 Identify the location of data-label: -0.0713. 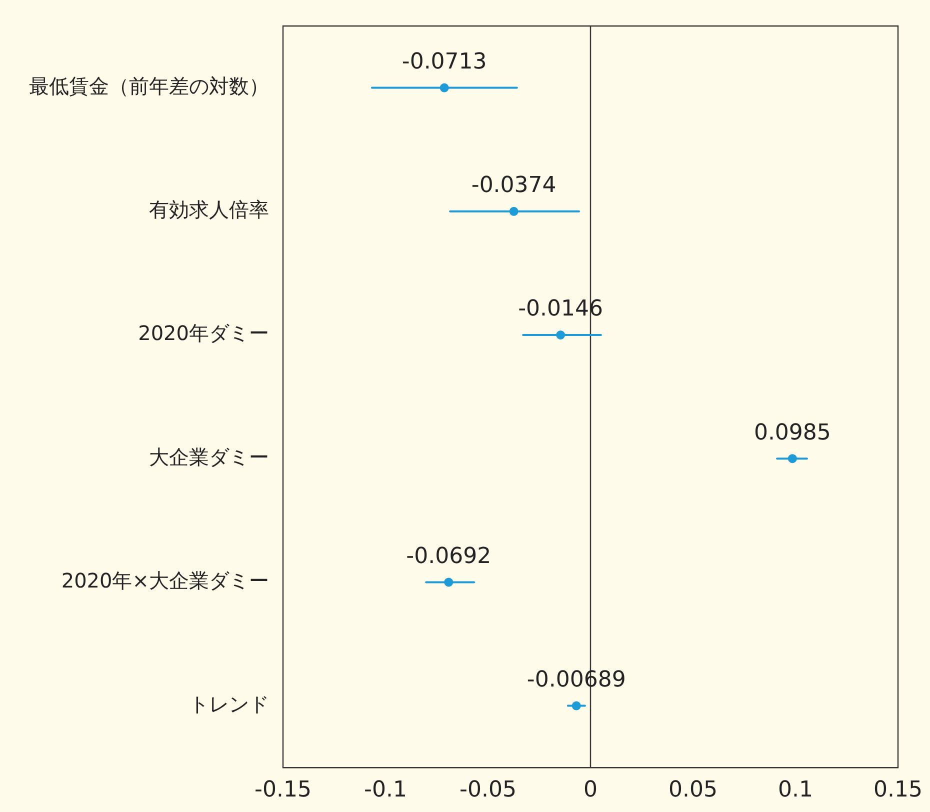
(444, 62).